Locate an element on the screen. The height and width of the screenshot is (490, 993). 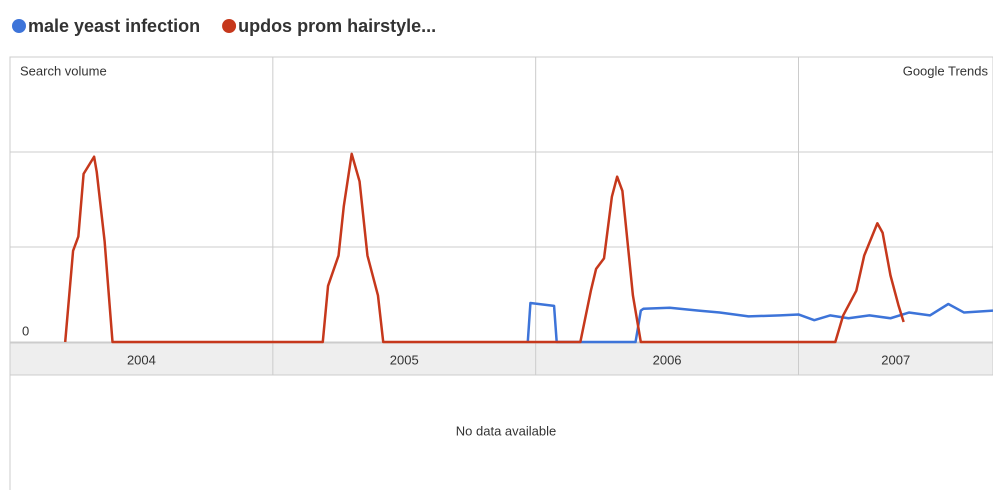
axis-band is located at coordinates (501, 359).